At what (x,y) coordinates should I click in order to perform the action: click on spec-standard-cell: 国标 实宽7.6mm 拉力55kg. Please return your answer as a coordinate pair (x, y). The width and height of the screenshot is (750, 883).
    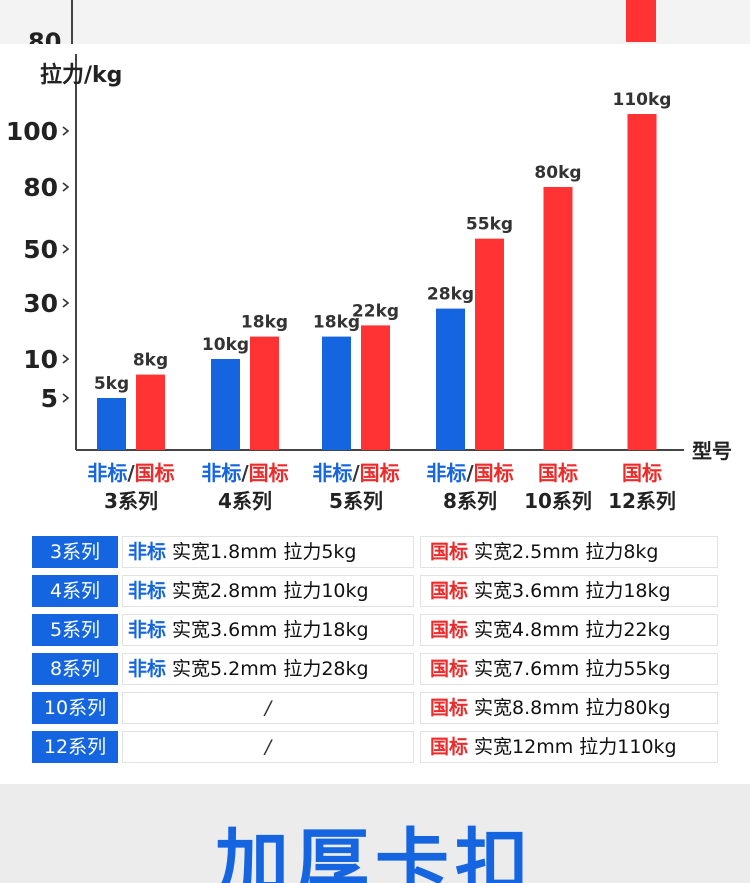
    Looking at the image, I should click on (569, 669).